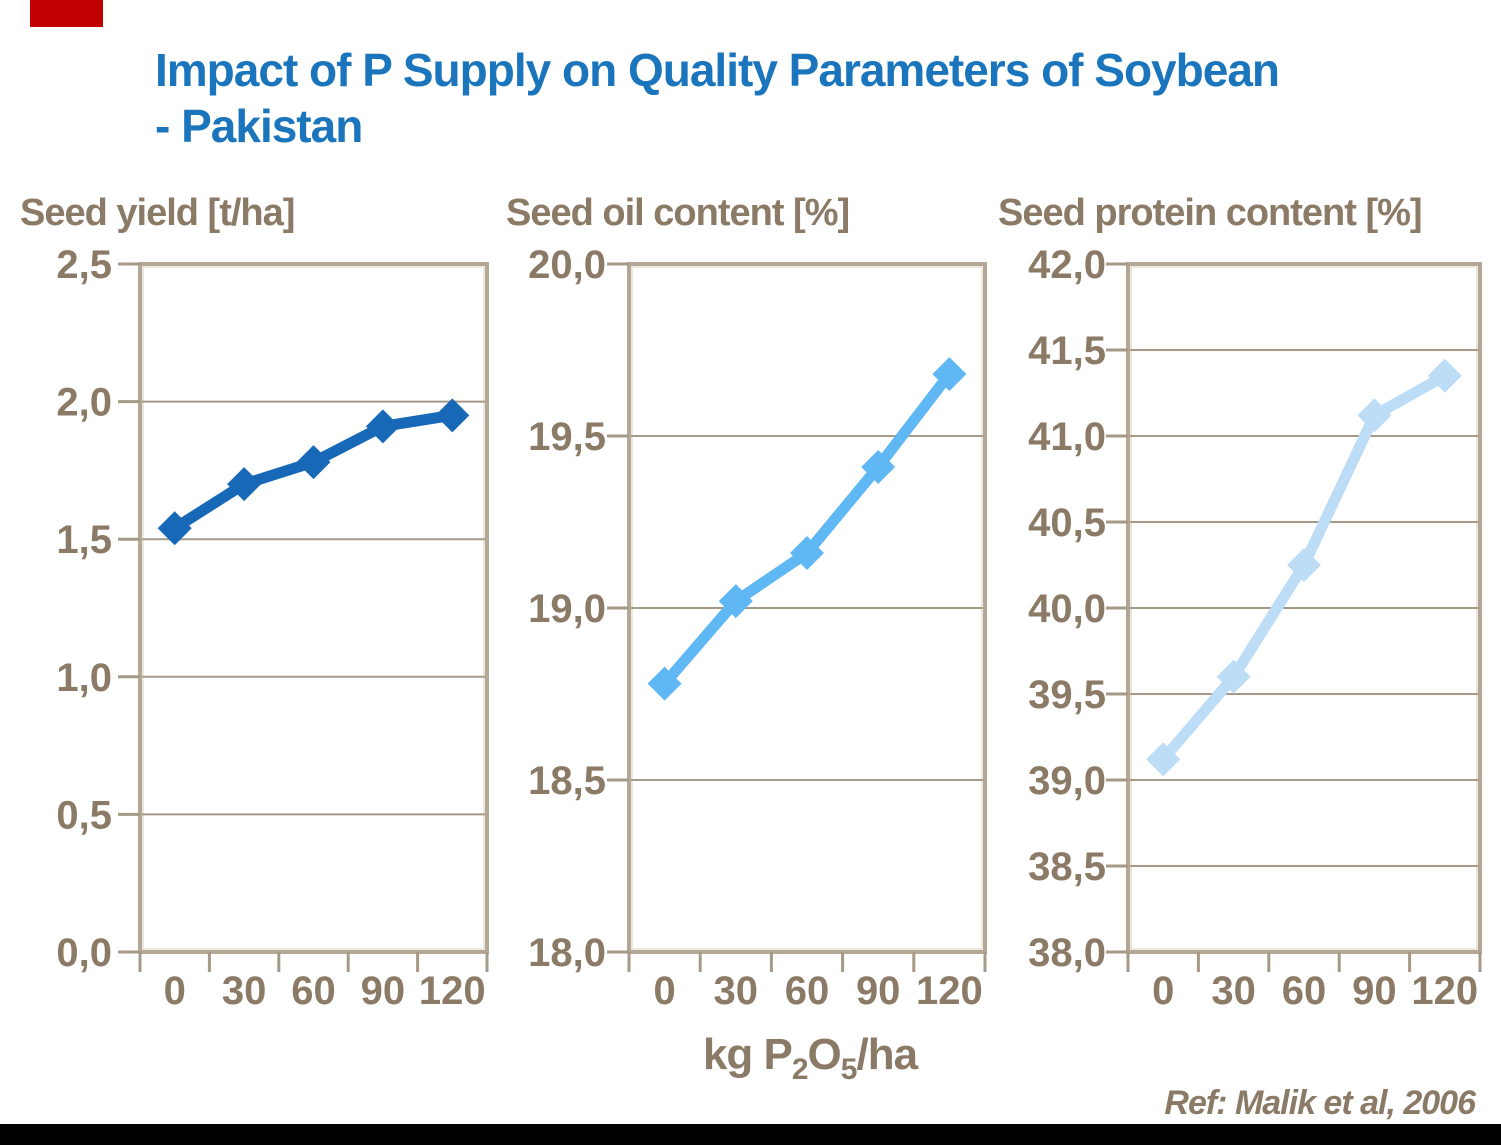  I want to click on y-tick-label: 41,5, so click(1067, 351).